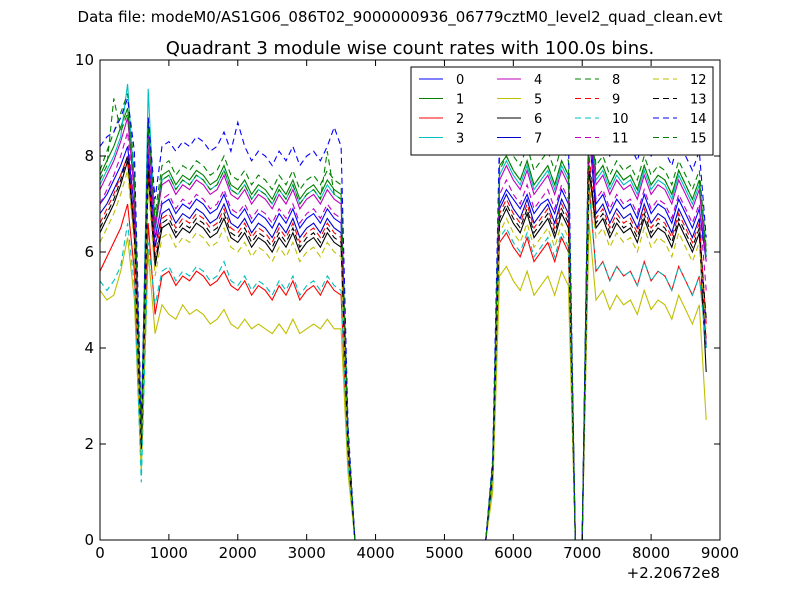 The height and width of the screenshot is (600, 800). I want to click on y-tick-label: 0, so click(89, 540).